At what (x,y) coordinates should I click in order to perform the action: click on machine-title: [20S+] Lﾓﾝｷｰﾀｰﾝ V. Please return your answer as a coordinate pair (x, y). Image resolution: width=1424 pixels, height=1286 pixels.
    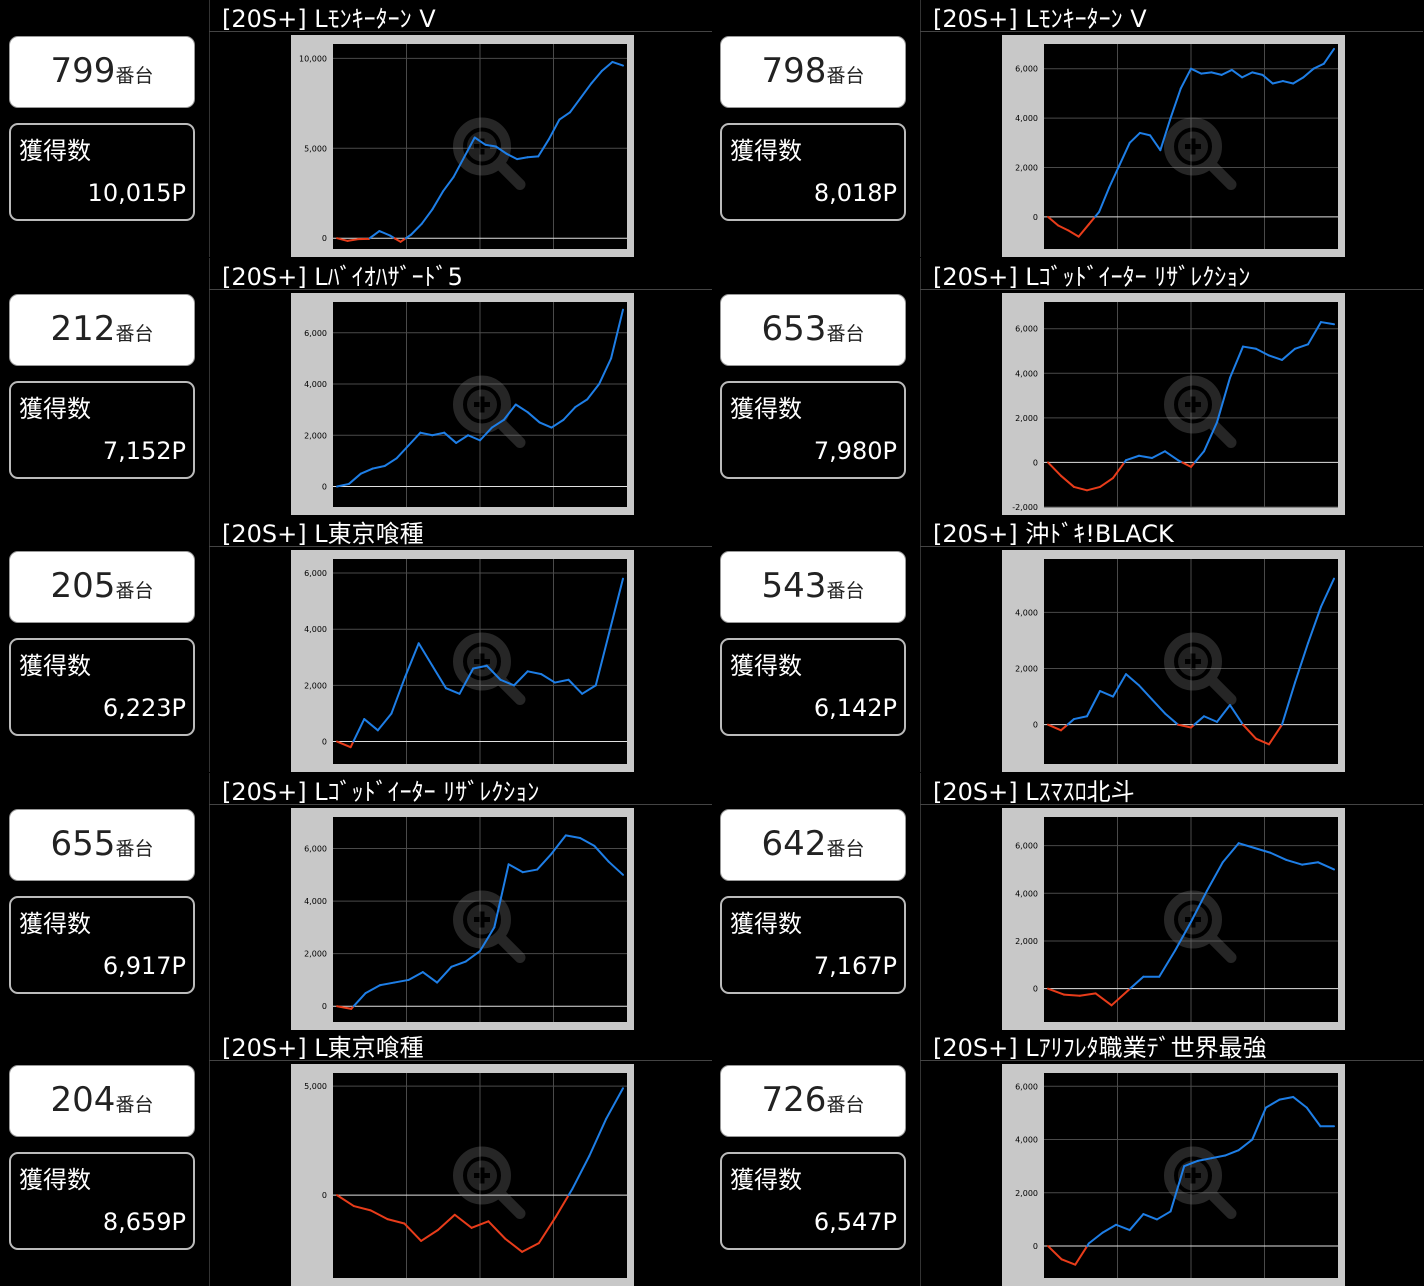
    Looking at the image, I should click on (329, 17).